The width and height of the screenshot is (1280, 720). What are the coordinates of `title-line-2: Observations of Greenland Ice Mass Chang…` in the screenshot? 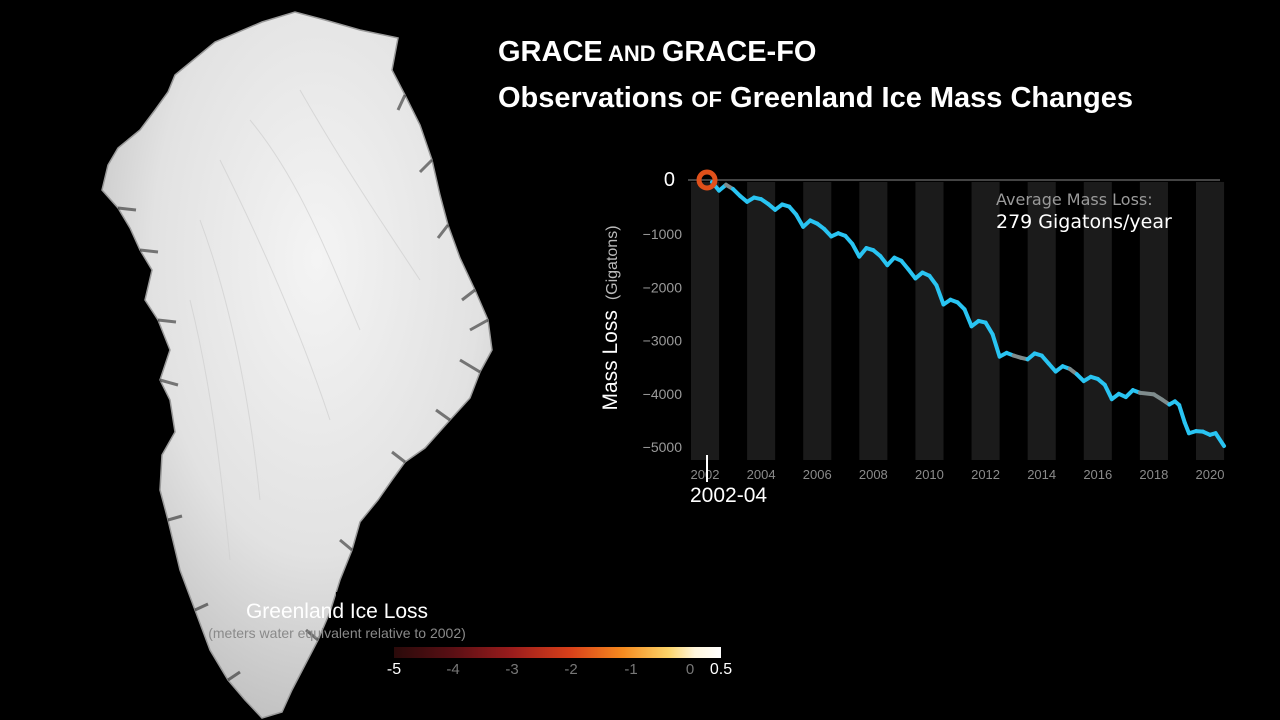 It's located at (815, 99).